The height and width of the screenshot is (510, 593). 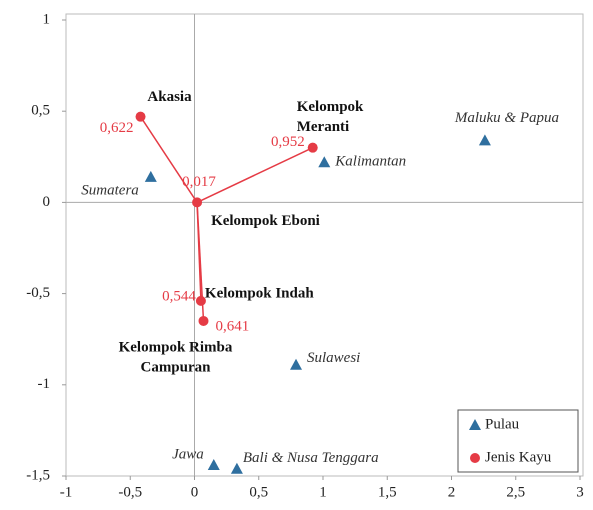 I want to click on x-tick-label: 2, so click(x=452, y=492).